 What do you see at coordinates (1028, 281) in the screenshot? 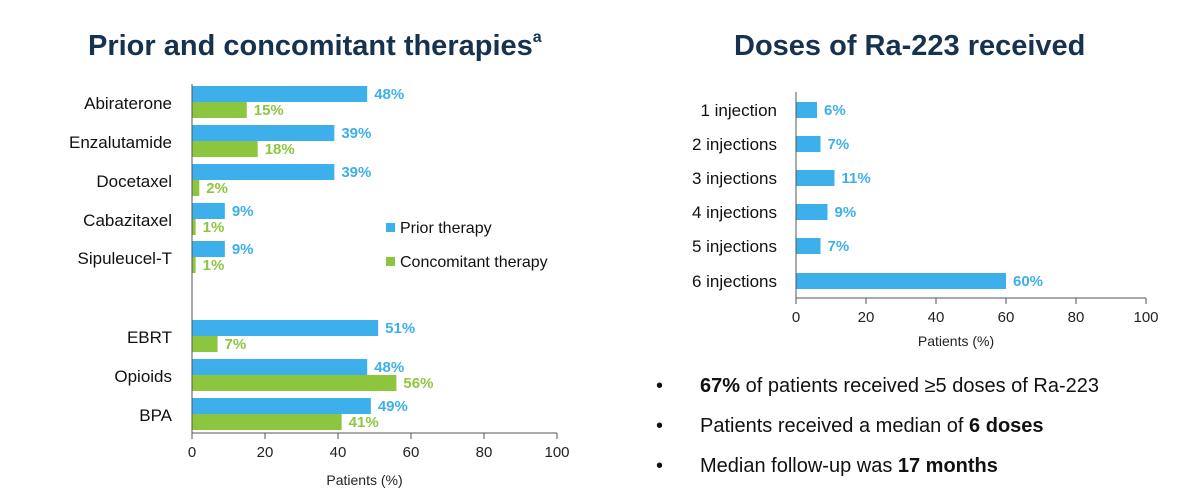
I see `bar-value-label: 60%` at bounding box center [1028, 281].